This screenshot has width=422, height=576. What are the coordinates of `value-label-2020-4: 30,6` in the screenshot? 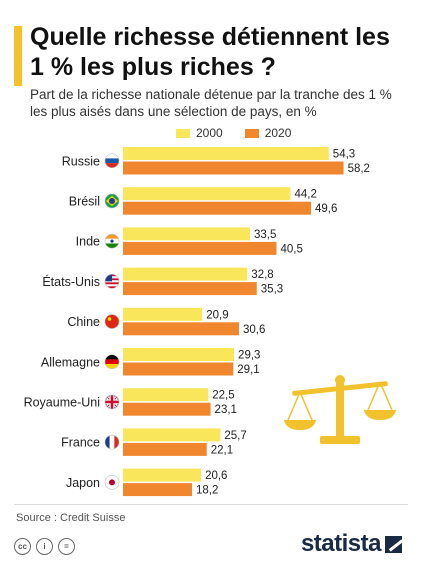 It's located at (254, 330).